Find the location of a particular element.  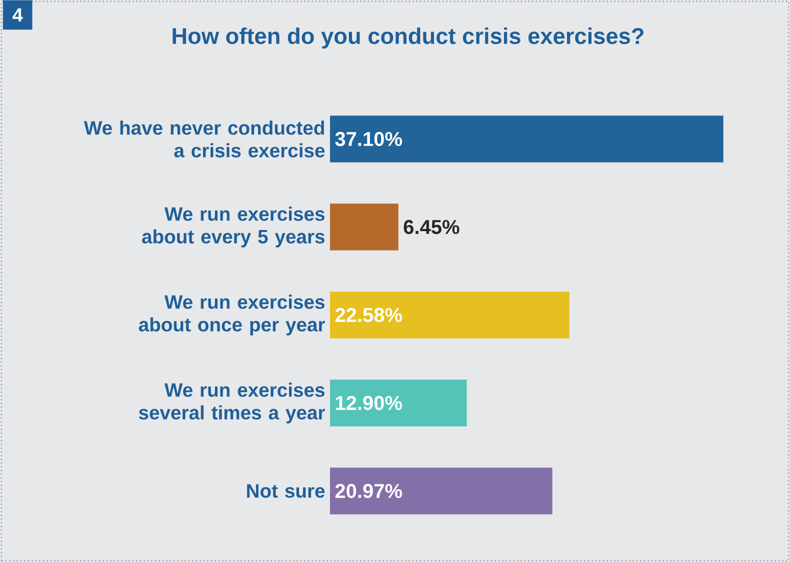

data-label: 20.97% is located at coordinates (368, 491).